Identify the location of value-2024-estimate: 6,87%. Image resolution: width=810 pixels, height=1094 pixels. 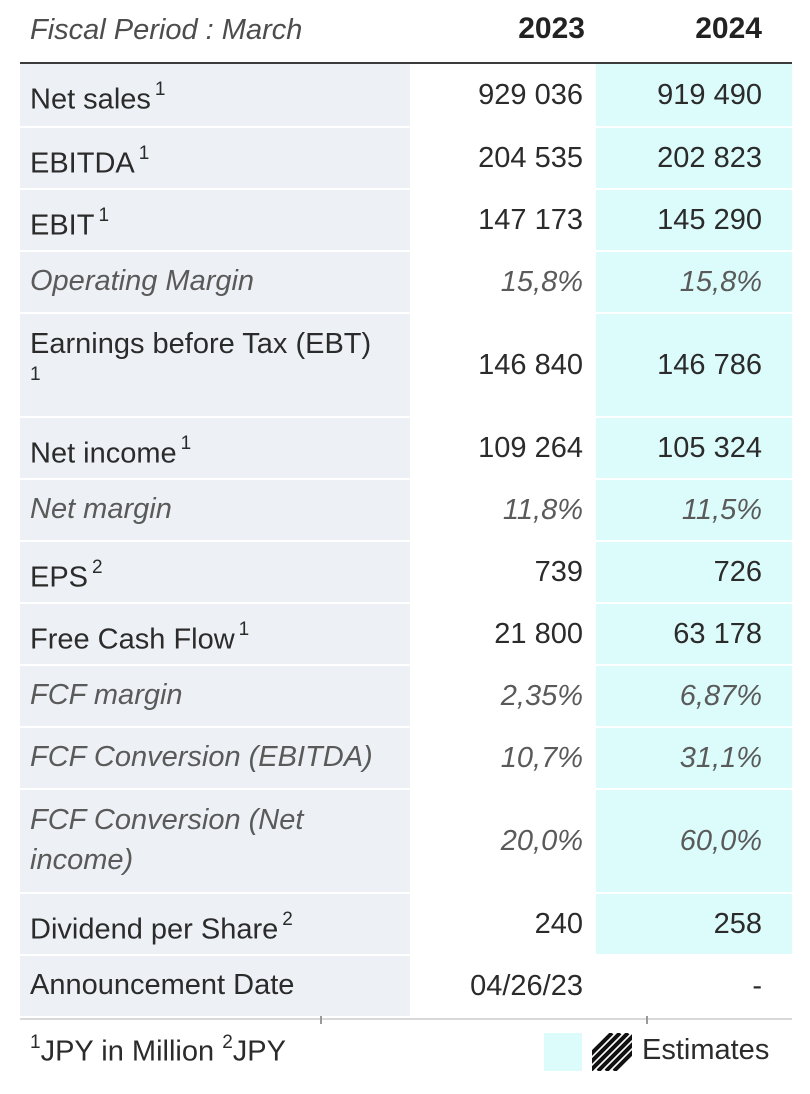
(694, 696).